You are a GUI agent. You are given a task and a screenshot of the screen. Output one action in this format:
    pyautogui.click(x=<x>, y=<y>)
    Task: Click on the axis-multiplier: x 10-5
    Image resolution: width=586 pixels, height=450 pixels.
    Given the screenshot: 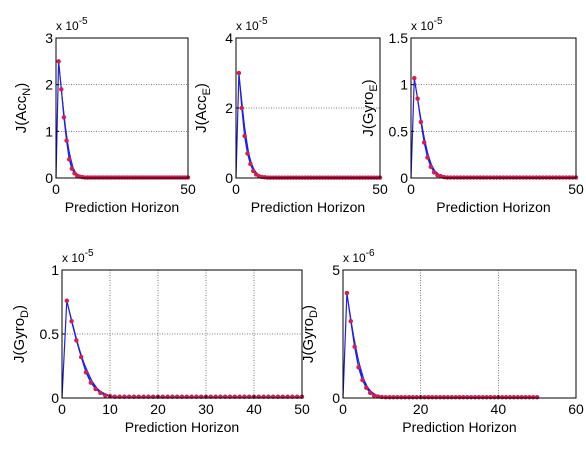 What is the action you would take?
    pyautogui.click(x=72, y=24)
    